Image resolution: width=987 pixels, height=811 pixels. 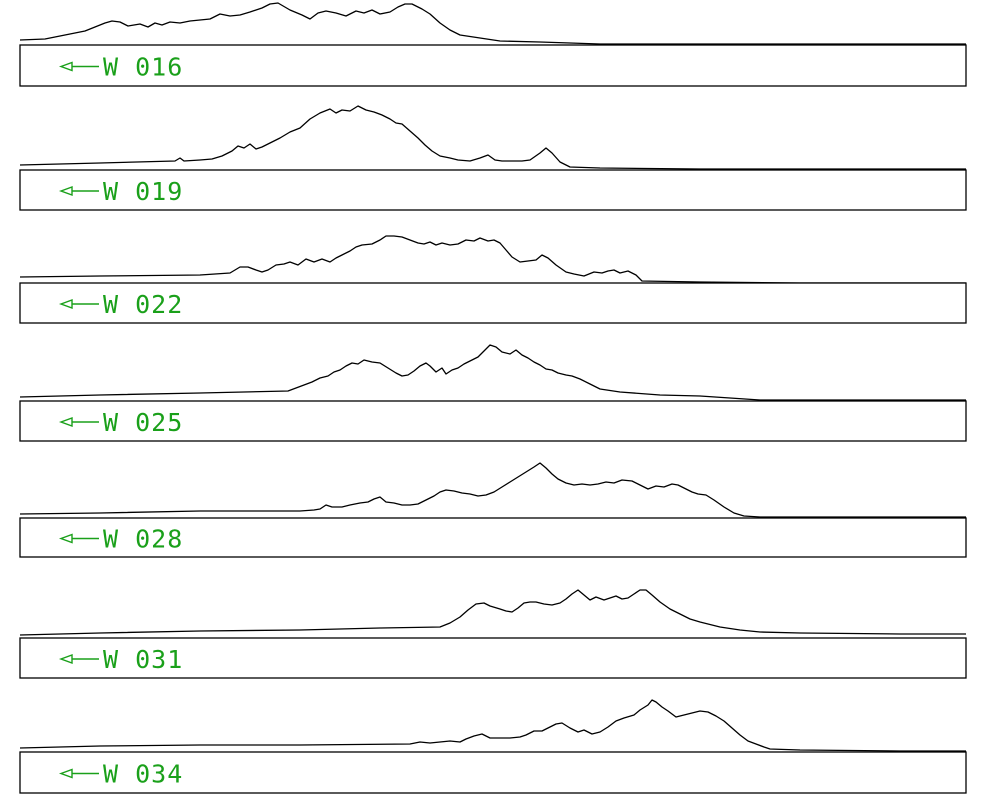 I want to click on profile-panel: W 034, so click(x=493, y=746).